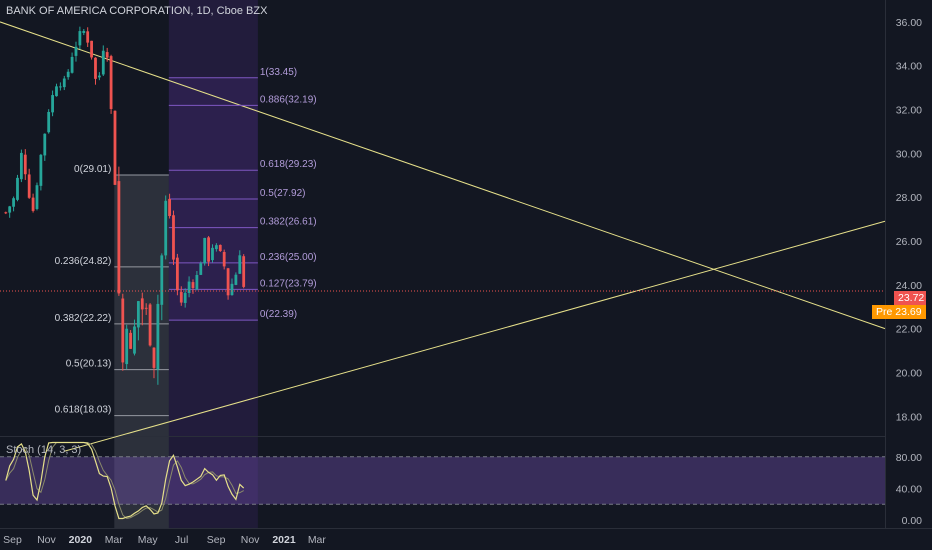  Describe the element at coordinates (288, 257) in the screenshot. I see `fib-right-level-label: 0.236(25.00)` at that location.